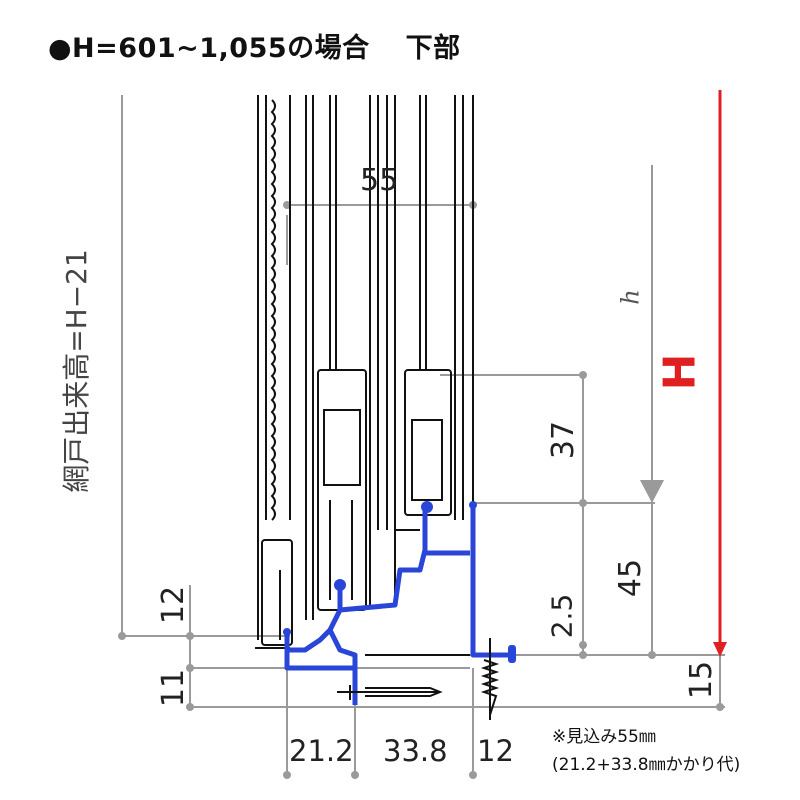 The image size is (800, 800). What do you see at coordinates (418, 679) in the screenshot?
I see `screw` at bounding box center [418, 679].